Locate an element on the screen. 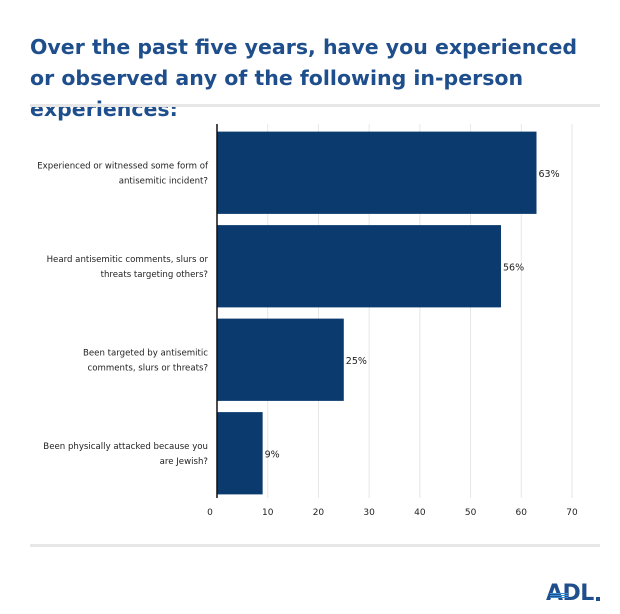 The width and height of the screenshot is (620, 614). category-label: Experienced or witnessed some form of is located at coordinates (123, 166).